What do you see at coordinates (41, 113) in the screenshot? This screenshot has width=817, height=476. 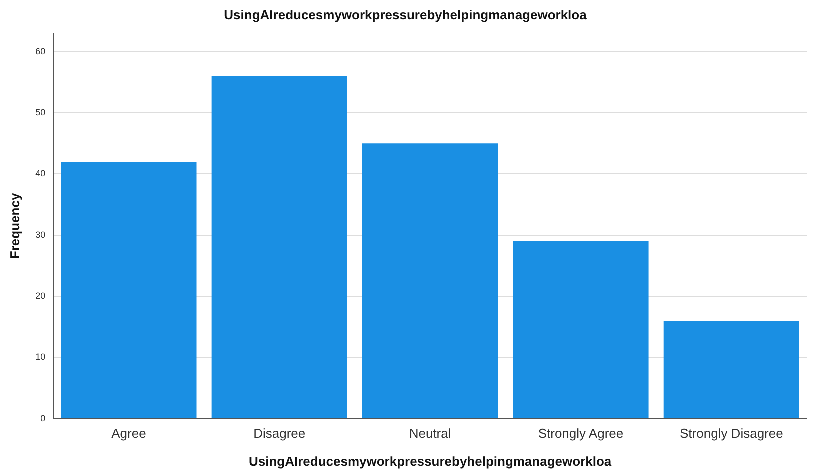 I see `y-tick-label: 50` at bounding box center [41, 113].